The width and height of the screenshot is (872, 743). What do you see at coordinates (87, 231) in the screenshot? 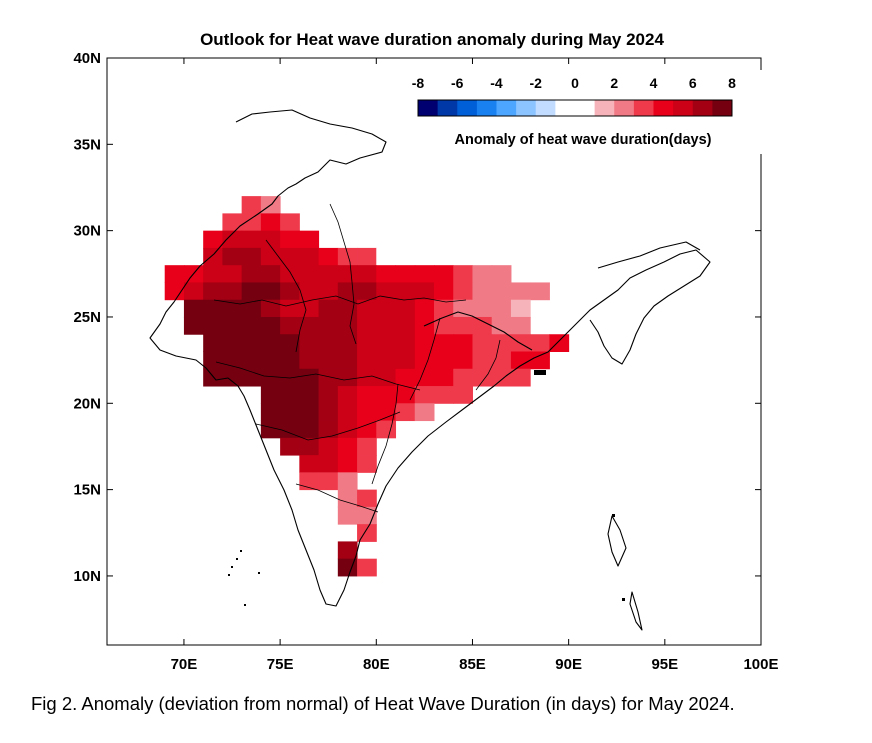
I see `y-tick-label: 30N` at bounding box center [87, 231].